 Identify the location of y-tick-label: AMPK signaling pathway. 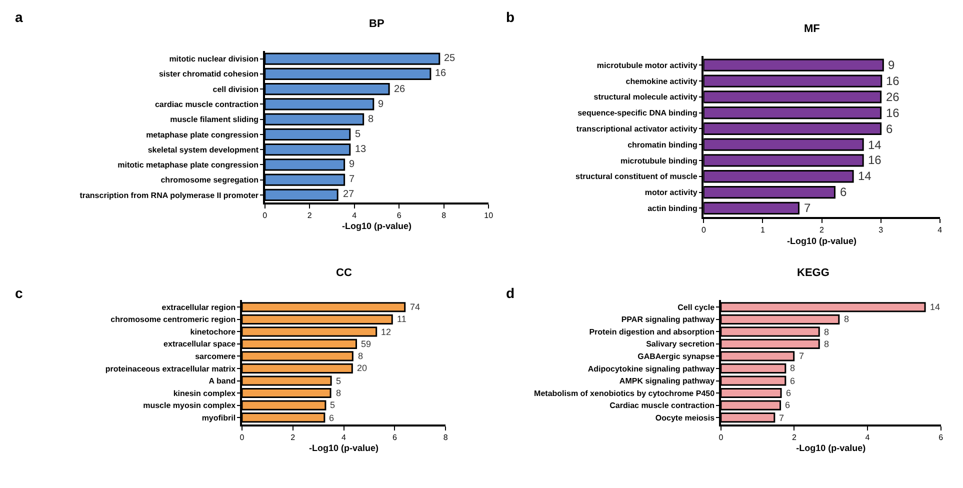
(667, 381).